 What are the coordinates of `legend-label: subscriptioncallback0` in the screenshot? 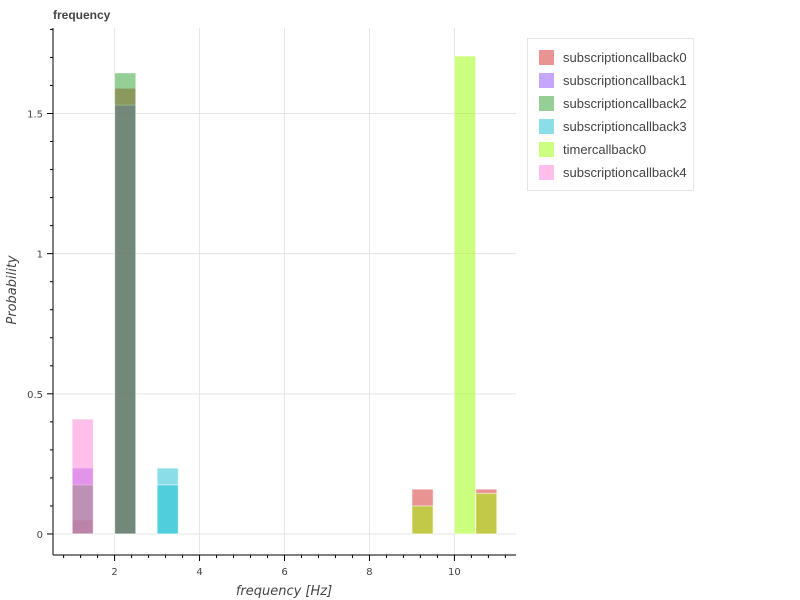 It's located at (625, 57).